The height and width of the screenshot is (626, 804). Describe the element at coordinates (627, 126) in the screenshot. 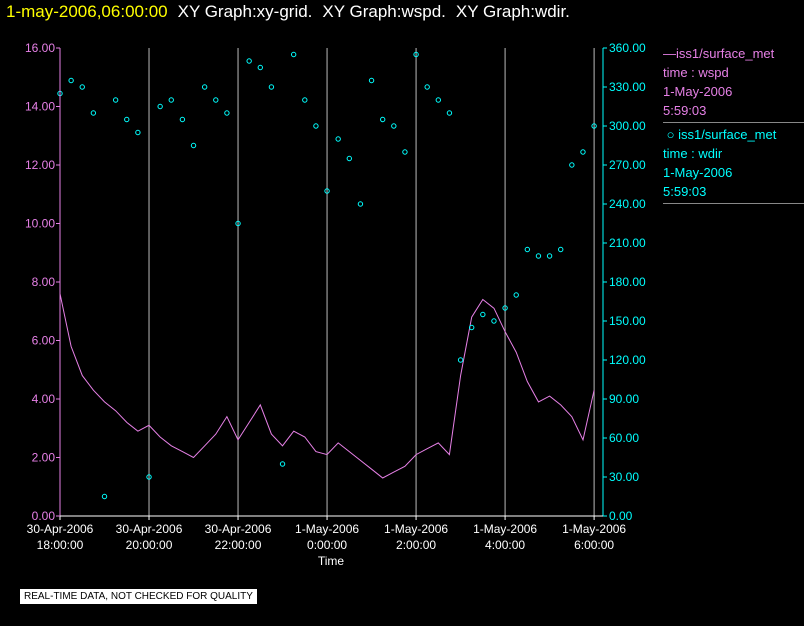

I see `right-y-tick-label: 300.00` at that location.